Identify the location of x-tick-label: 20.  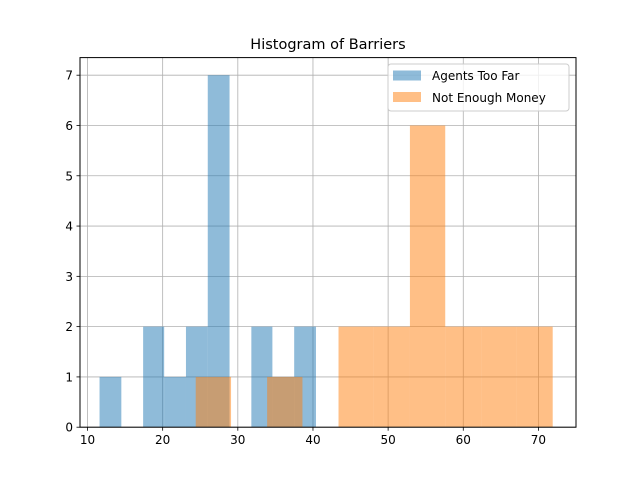
(162, 440).